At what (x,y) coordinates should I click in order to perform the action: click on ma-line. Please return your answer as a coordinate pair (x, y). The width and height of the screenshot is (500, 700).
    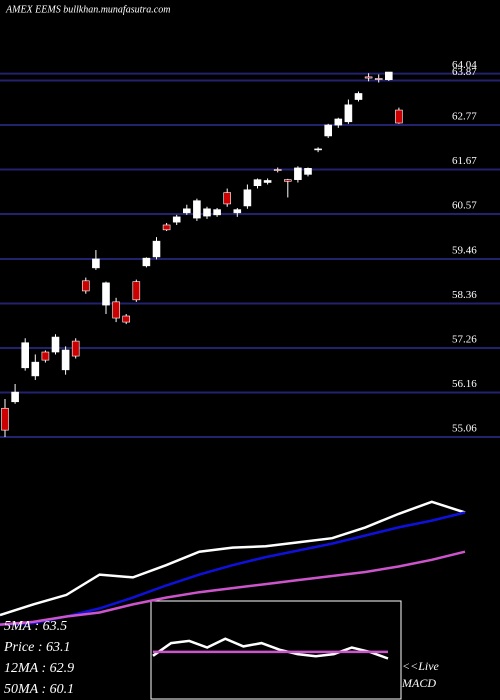
    Looking at the image, I should click on (233, 588).